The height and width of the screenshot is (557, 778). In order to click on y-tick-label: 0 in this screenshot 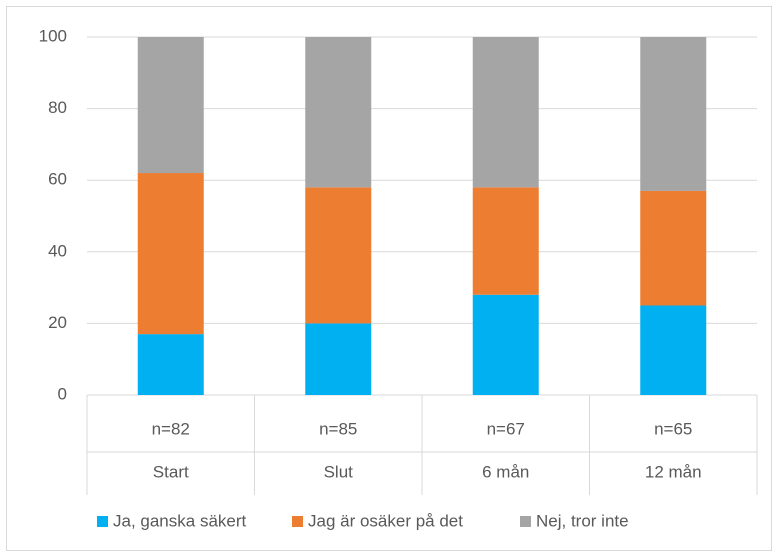, I will do `click(62, 393)`.